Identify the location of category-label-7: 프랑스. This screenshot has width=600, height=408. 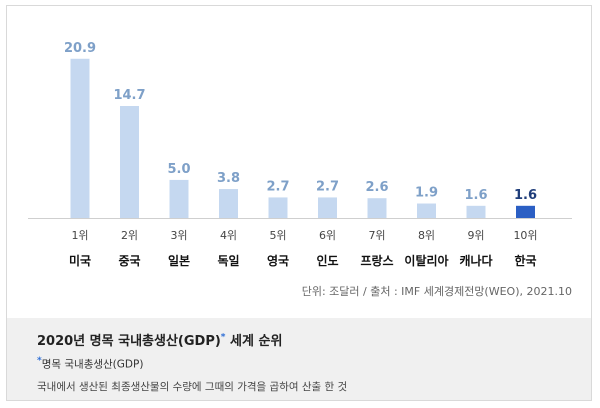
(376, 261).